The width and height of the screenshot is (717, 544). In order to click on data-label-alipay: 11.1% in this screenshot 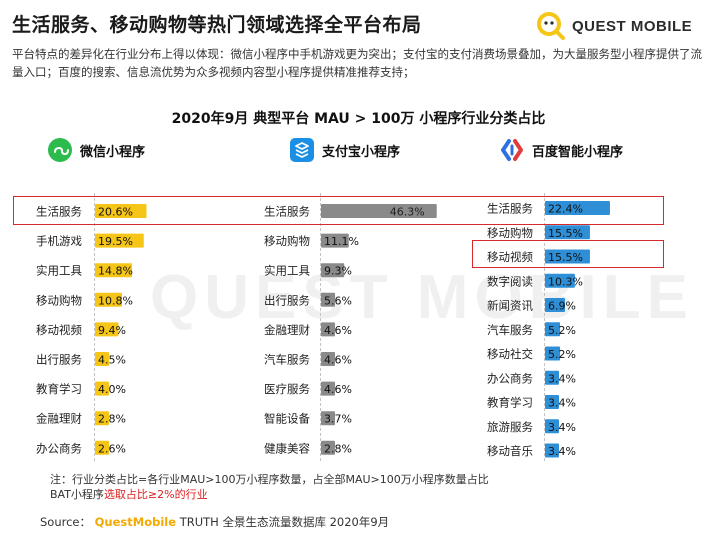, I will do `click(341, 241)`.